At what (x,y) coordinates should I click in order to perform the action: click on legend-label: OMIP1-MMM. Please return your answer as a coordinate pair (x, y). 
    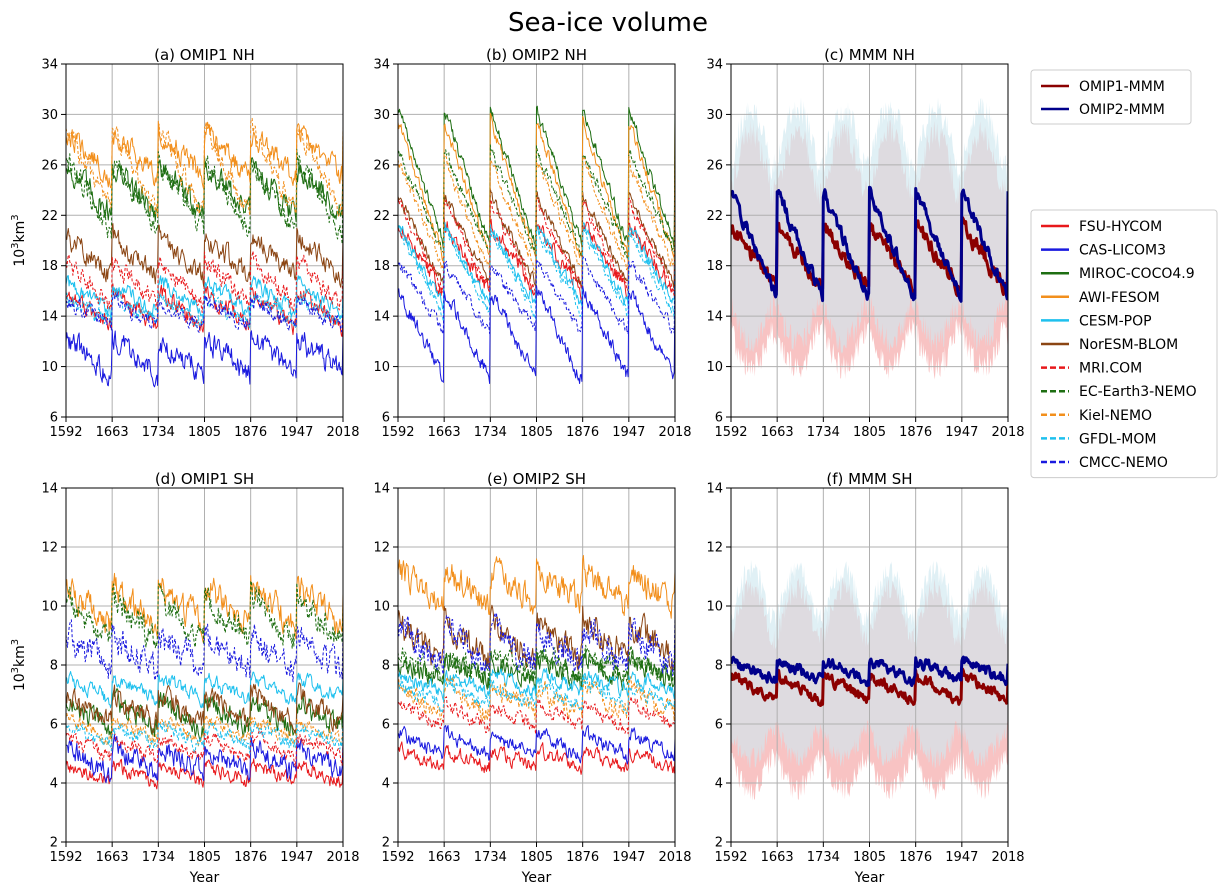
    Looking at the image, I should click on (1122, 87).